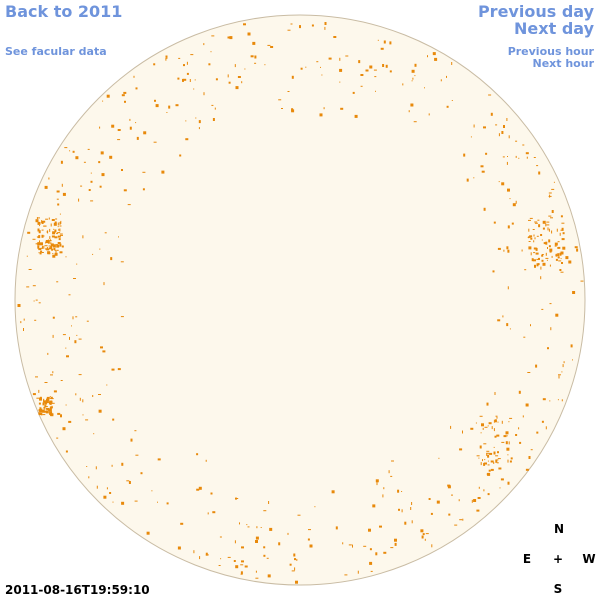  I want to click on previous-day-link: Previous day, so click(535, 11).